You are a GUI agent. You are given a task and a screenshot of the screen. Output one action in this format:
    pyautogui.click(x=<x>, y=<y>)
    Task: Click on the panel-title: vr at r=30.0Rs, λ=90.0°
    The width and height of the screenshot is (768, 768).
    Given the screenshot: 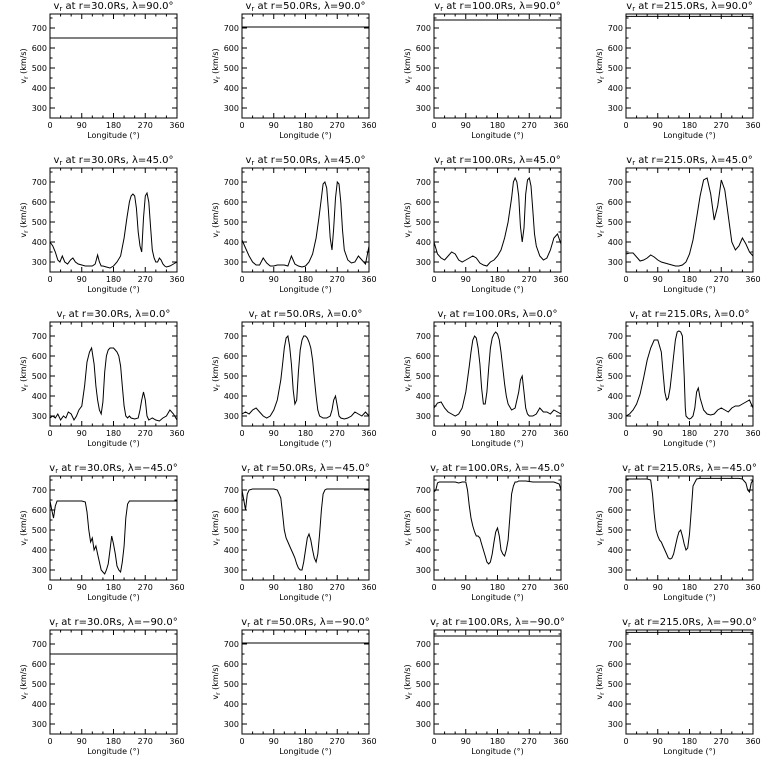 What is the action you would take?
    pyautogui.click(x=113, y=7)
    